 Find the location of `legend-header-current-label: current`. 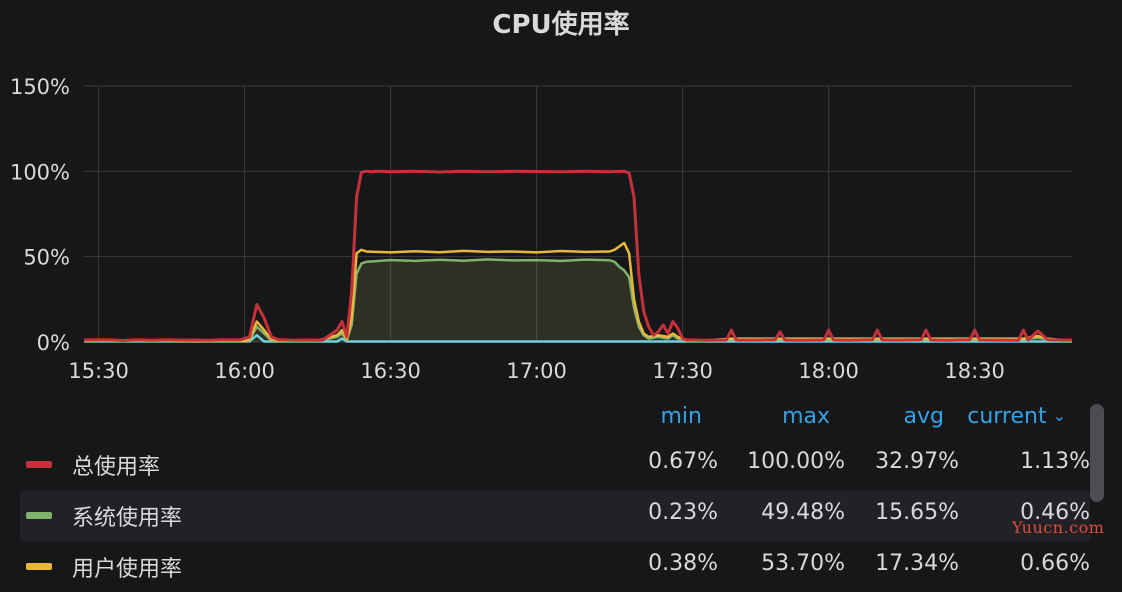

legend-header-current-label: current is located at coordinates (1007, 416).